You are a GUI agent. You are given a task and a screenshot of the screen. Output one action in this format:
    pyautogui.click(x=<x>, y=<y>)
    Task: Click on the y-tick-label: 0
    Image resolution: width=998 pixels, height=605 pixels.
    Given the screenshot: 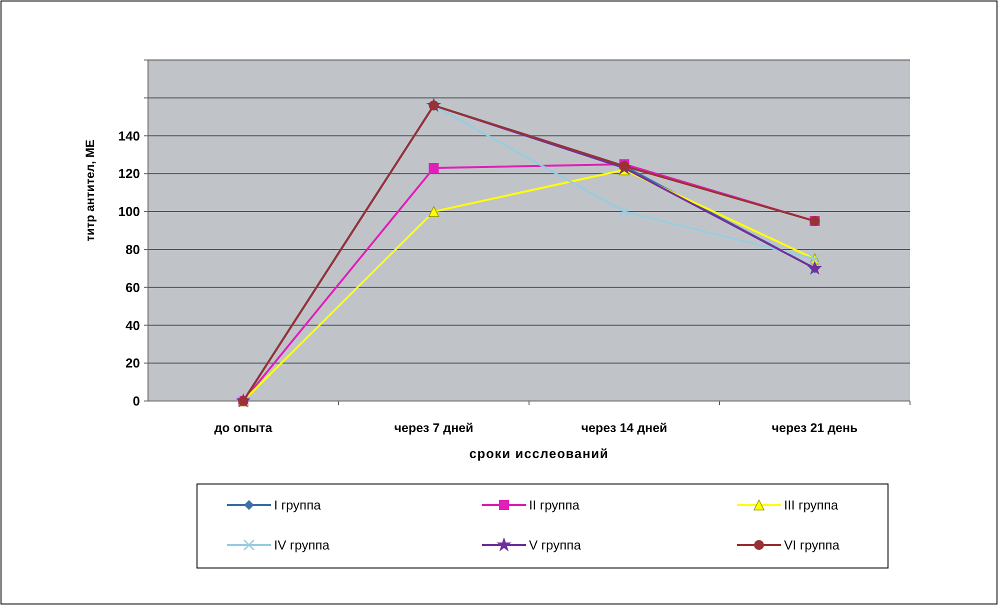 What is the action you would take?
    pyautogui.click(x=136, y=401)
    